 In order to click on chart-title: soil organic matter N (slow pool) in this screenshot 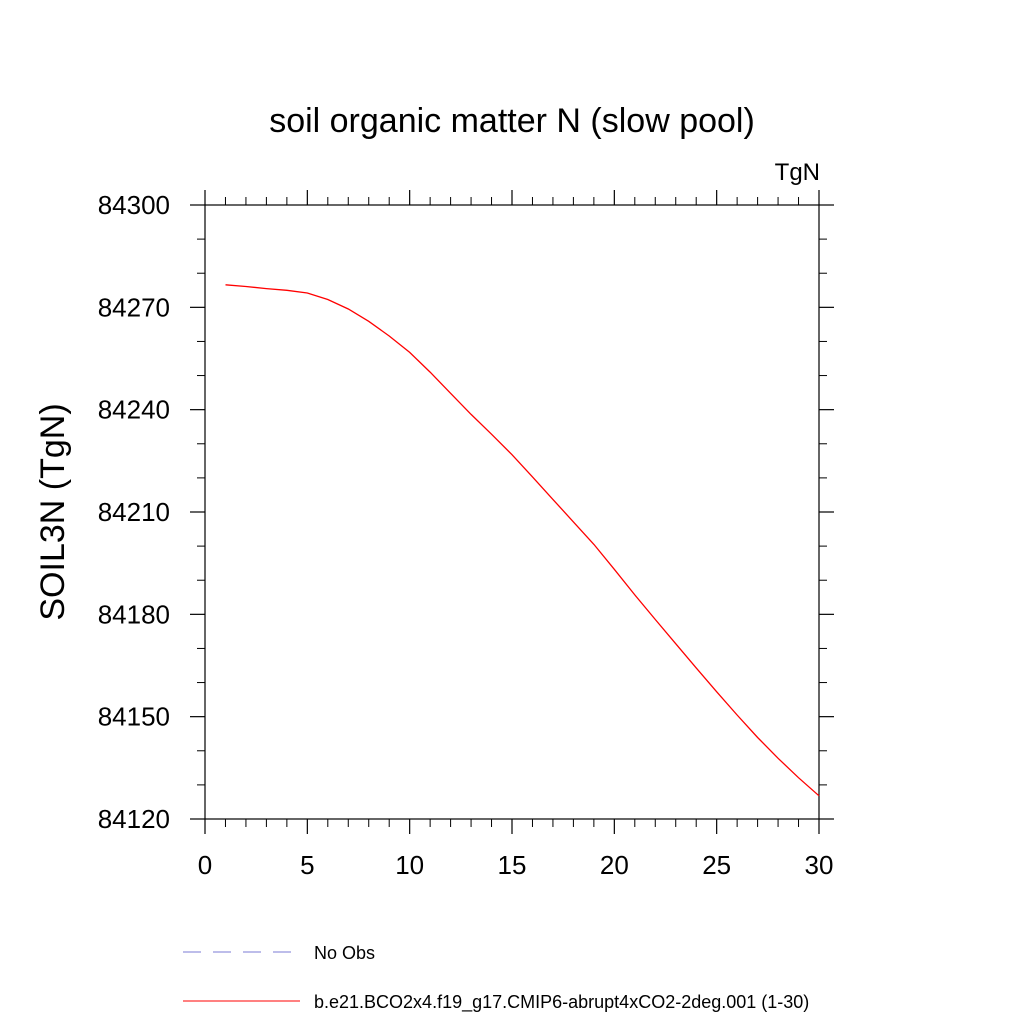, I will do `click(512, 121)`.